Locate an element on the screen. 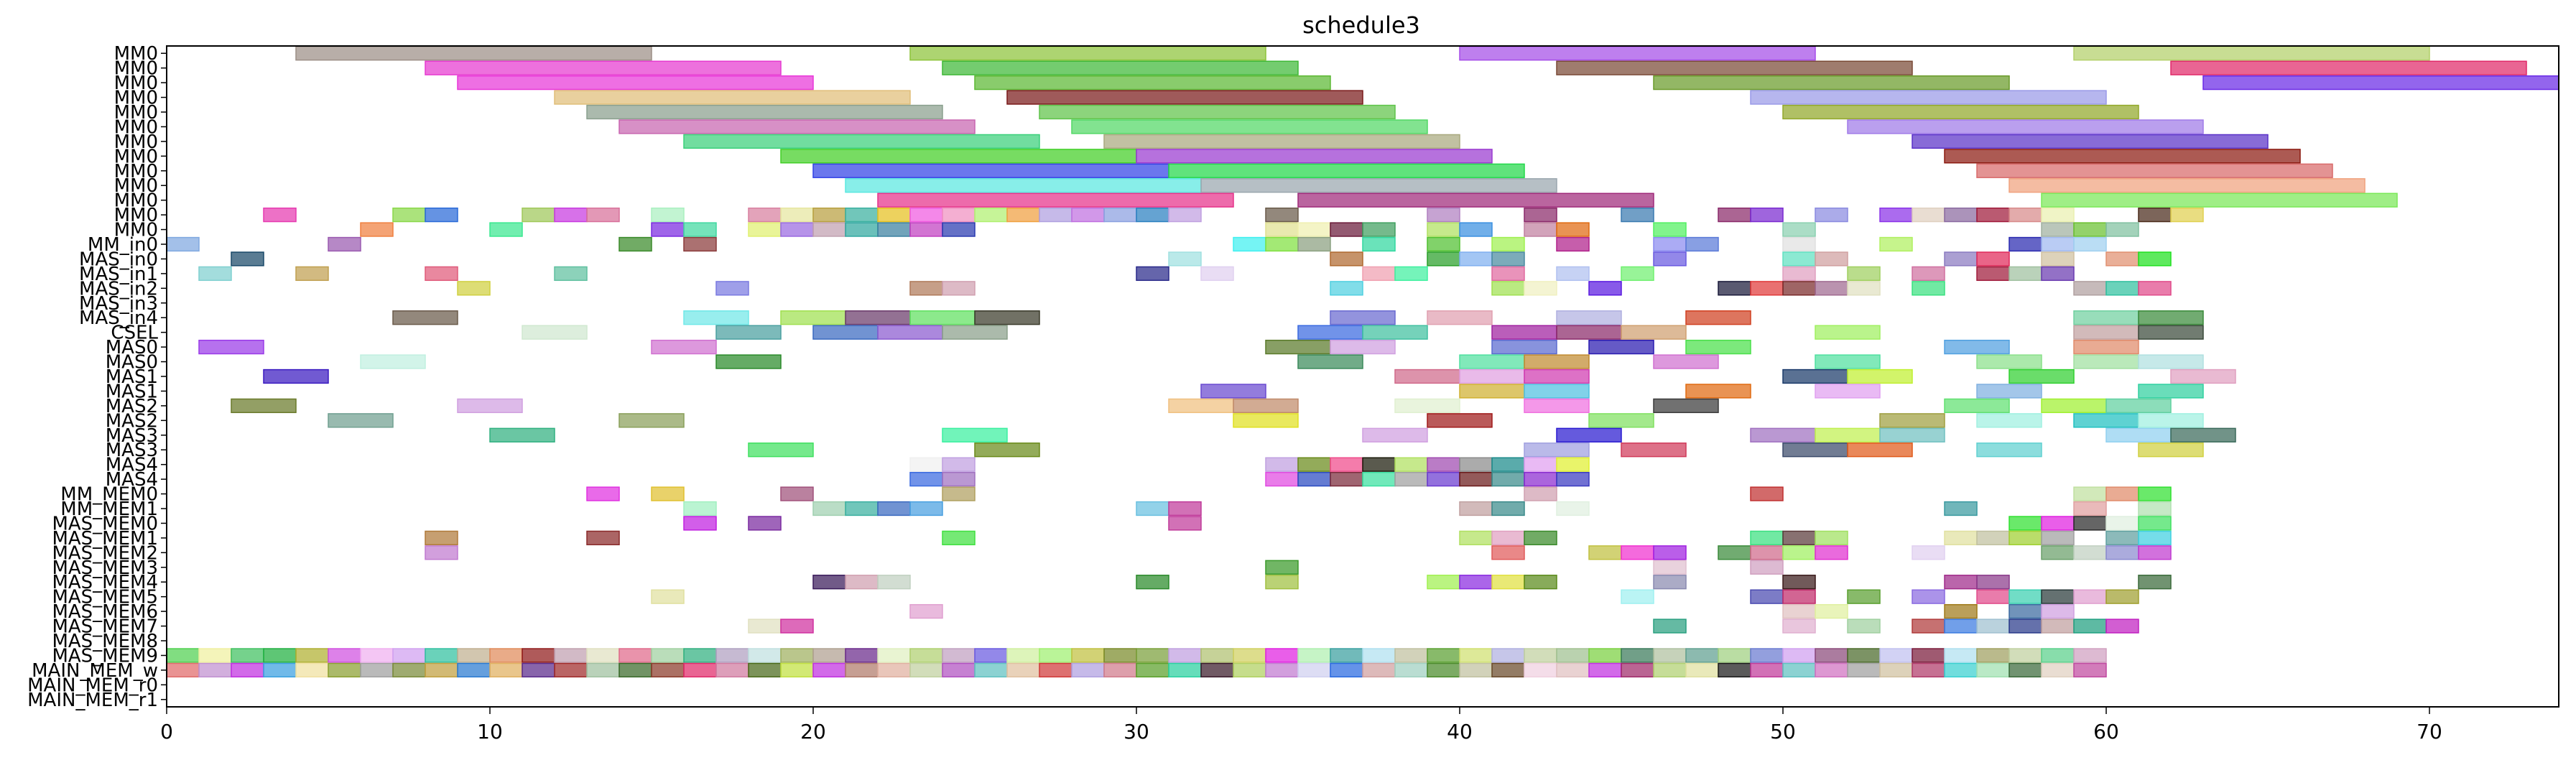 The height and width of the screenshot is (760, 2576). y-tick-label: MAIN_MEM_w is located at coordinates (95, 671).